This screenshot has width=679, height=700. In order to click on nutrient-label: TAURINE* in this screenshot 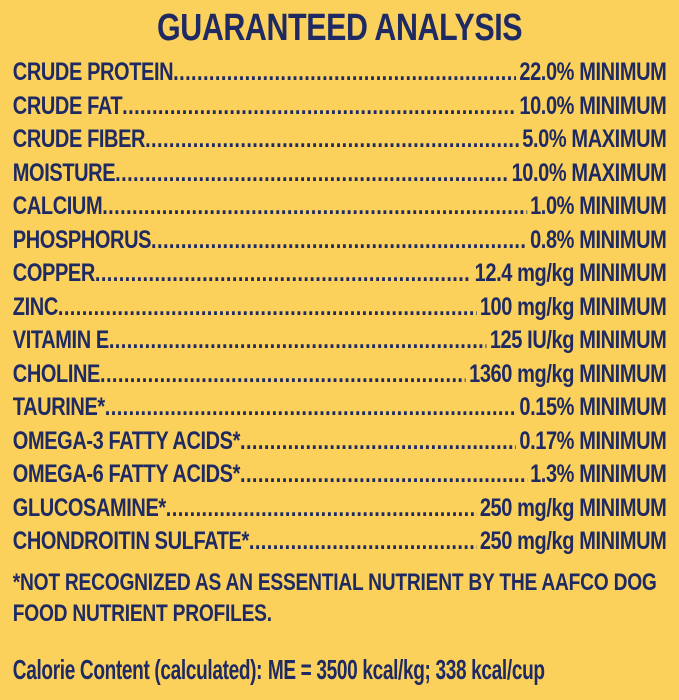, I will do `click(58, 407)`.